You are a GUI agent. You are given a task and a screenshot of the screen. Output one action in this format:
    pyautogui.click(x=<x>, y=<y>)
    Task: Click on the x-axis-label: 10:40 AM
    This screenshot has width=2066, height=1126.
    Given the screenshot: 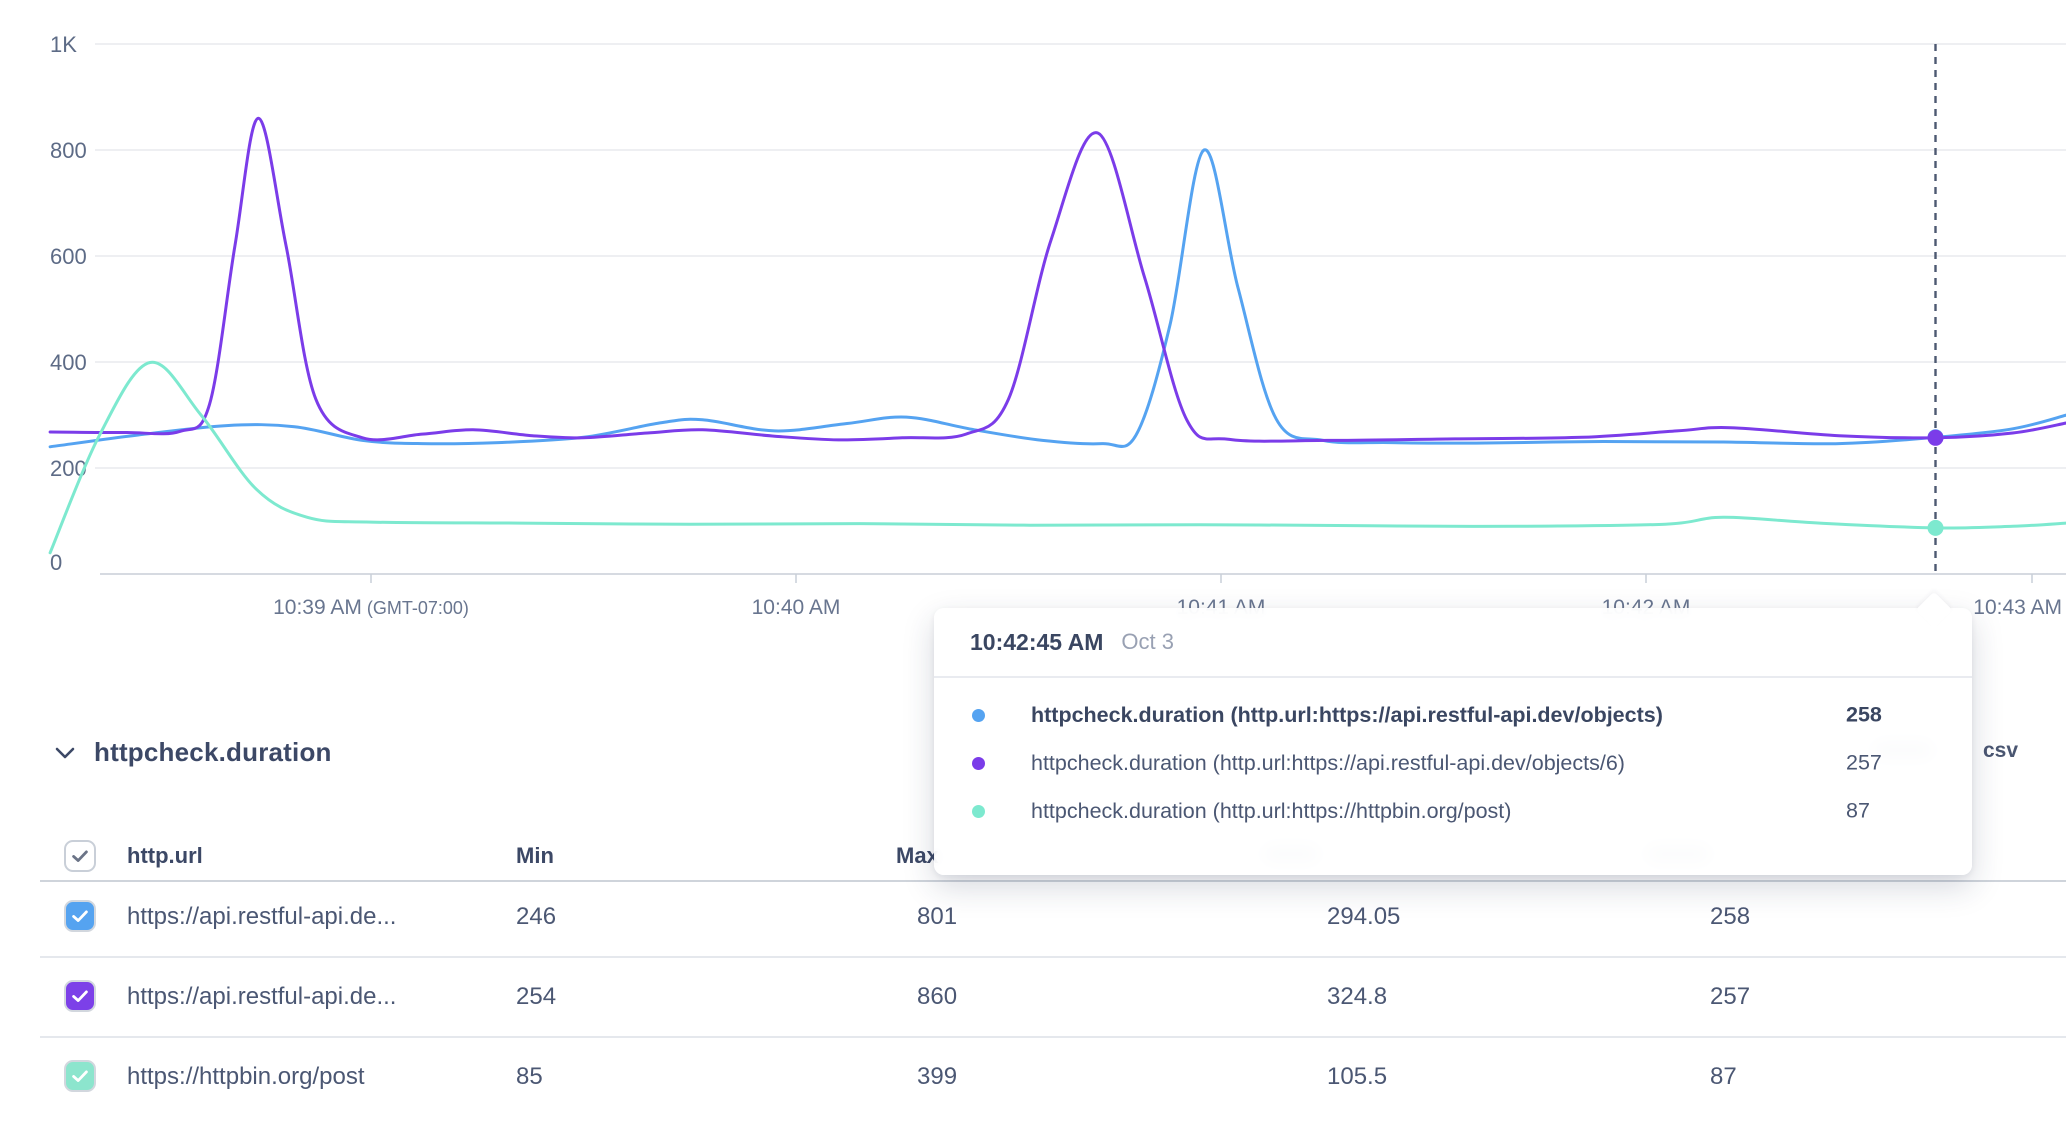 What is the action you would take?
    pyautogui.click(x=796, y=607)
    